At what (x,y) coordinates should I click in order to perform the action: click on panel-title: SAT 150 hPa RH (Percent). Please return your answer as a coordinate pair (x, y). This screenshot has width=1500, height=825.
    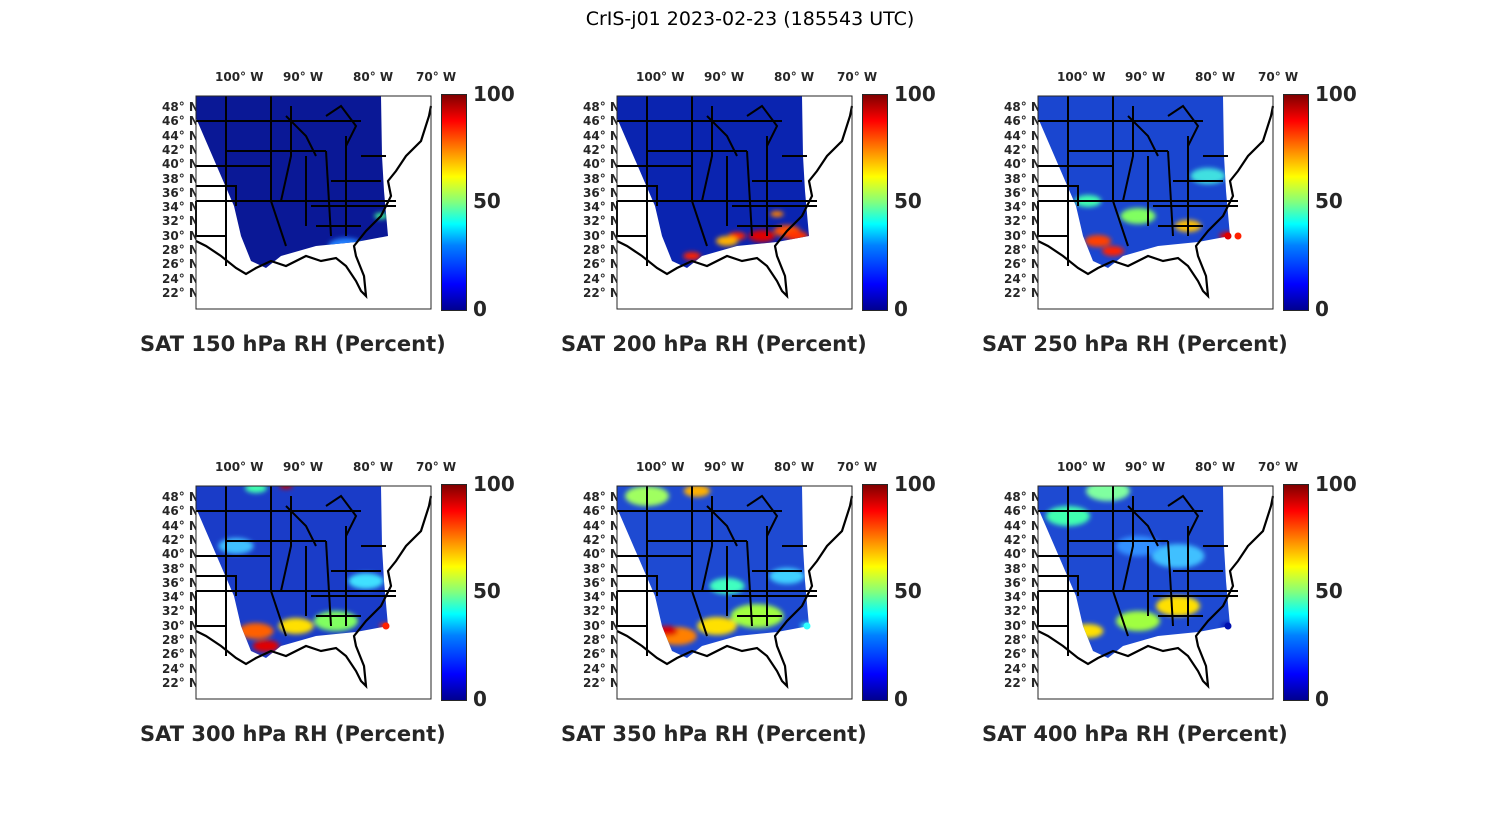
    Looking at the image, I should click on (293, 344).